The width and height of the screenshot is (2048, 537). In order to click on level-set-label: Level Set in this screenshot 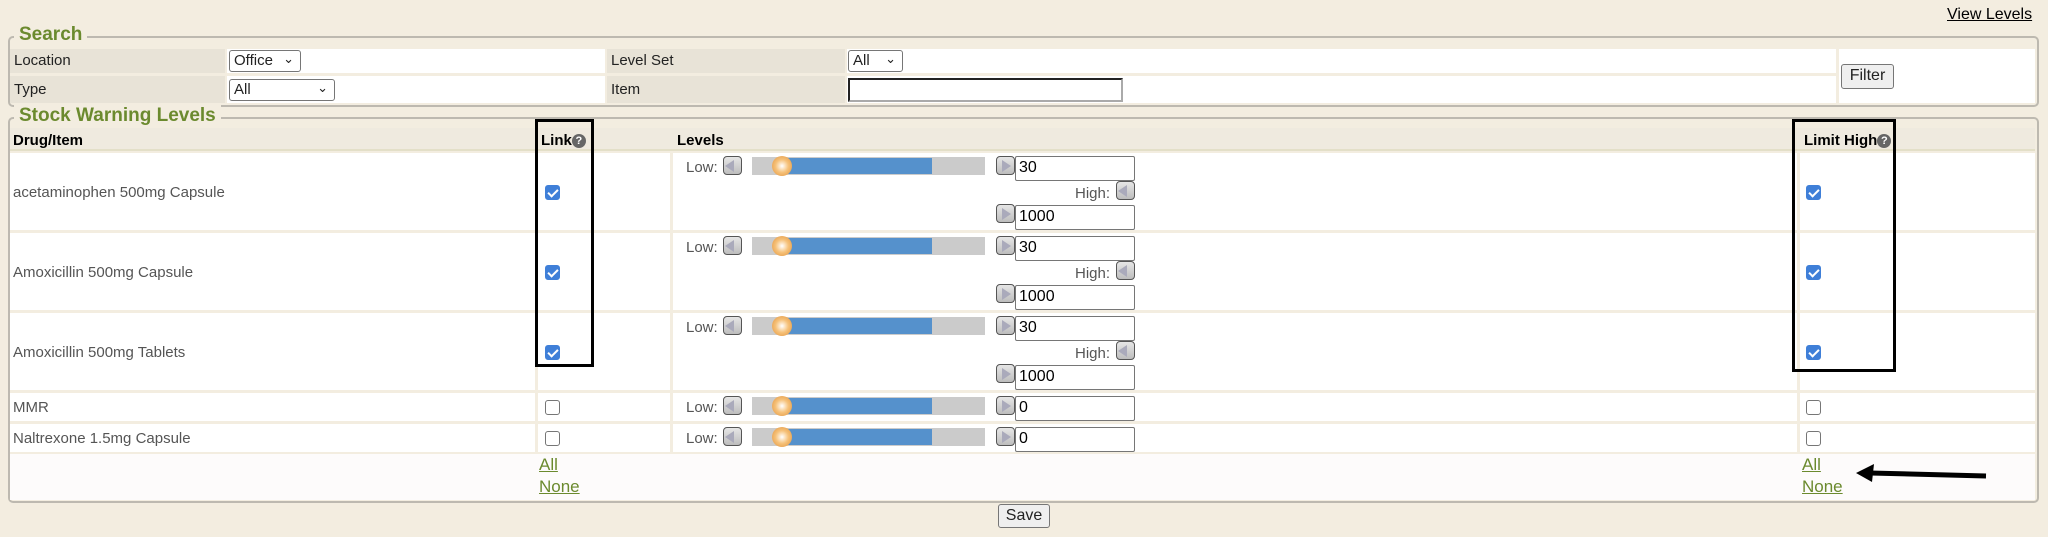, I will do `click(642, 60)`.